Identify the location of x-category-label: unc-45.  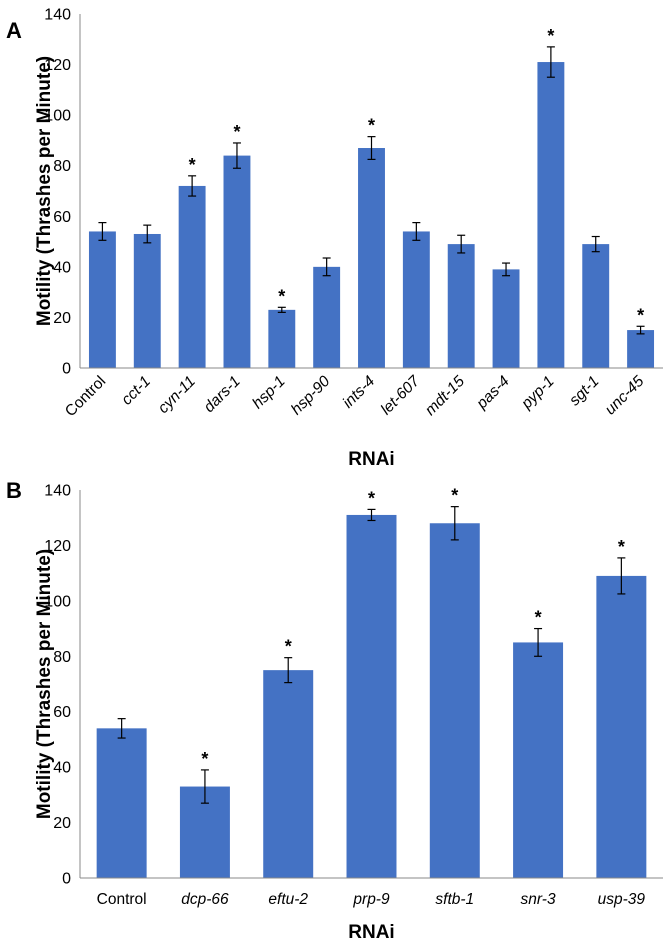
(625, 396).